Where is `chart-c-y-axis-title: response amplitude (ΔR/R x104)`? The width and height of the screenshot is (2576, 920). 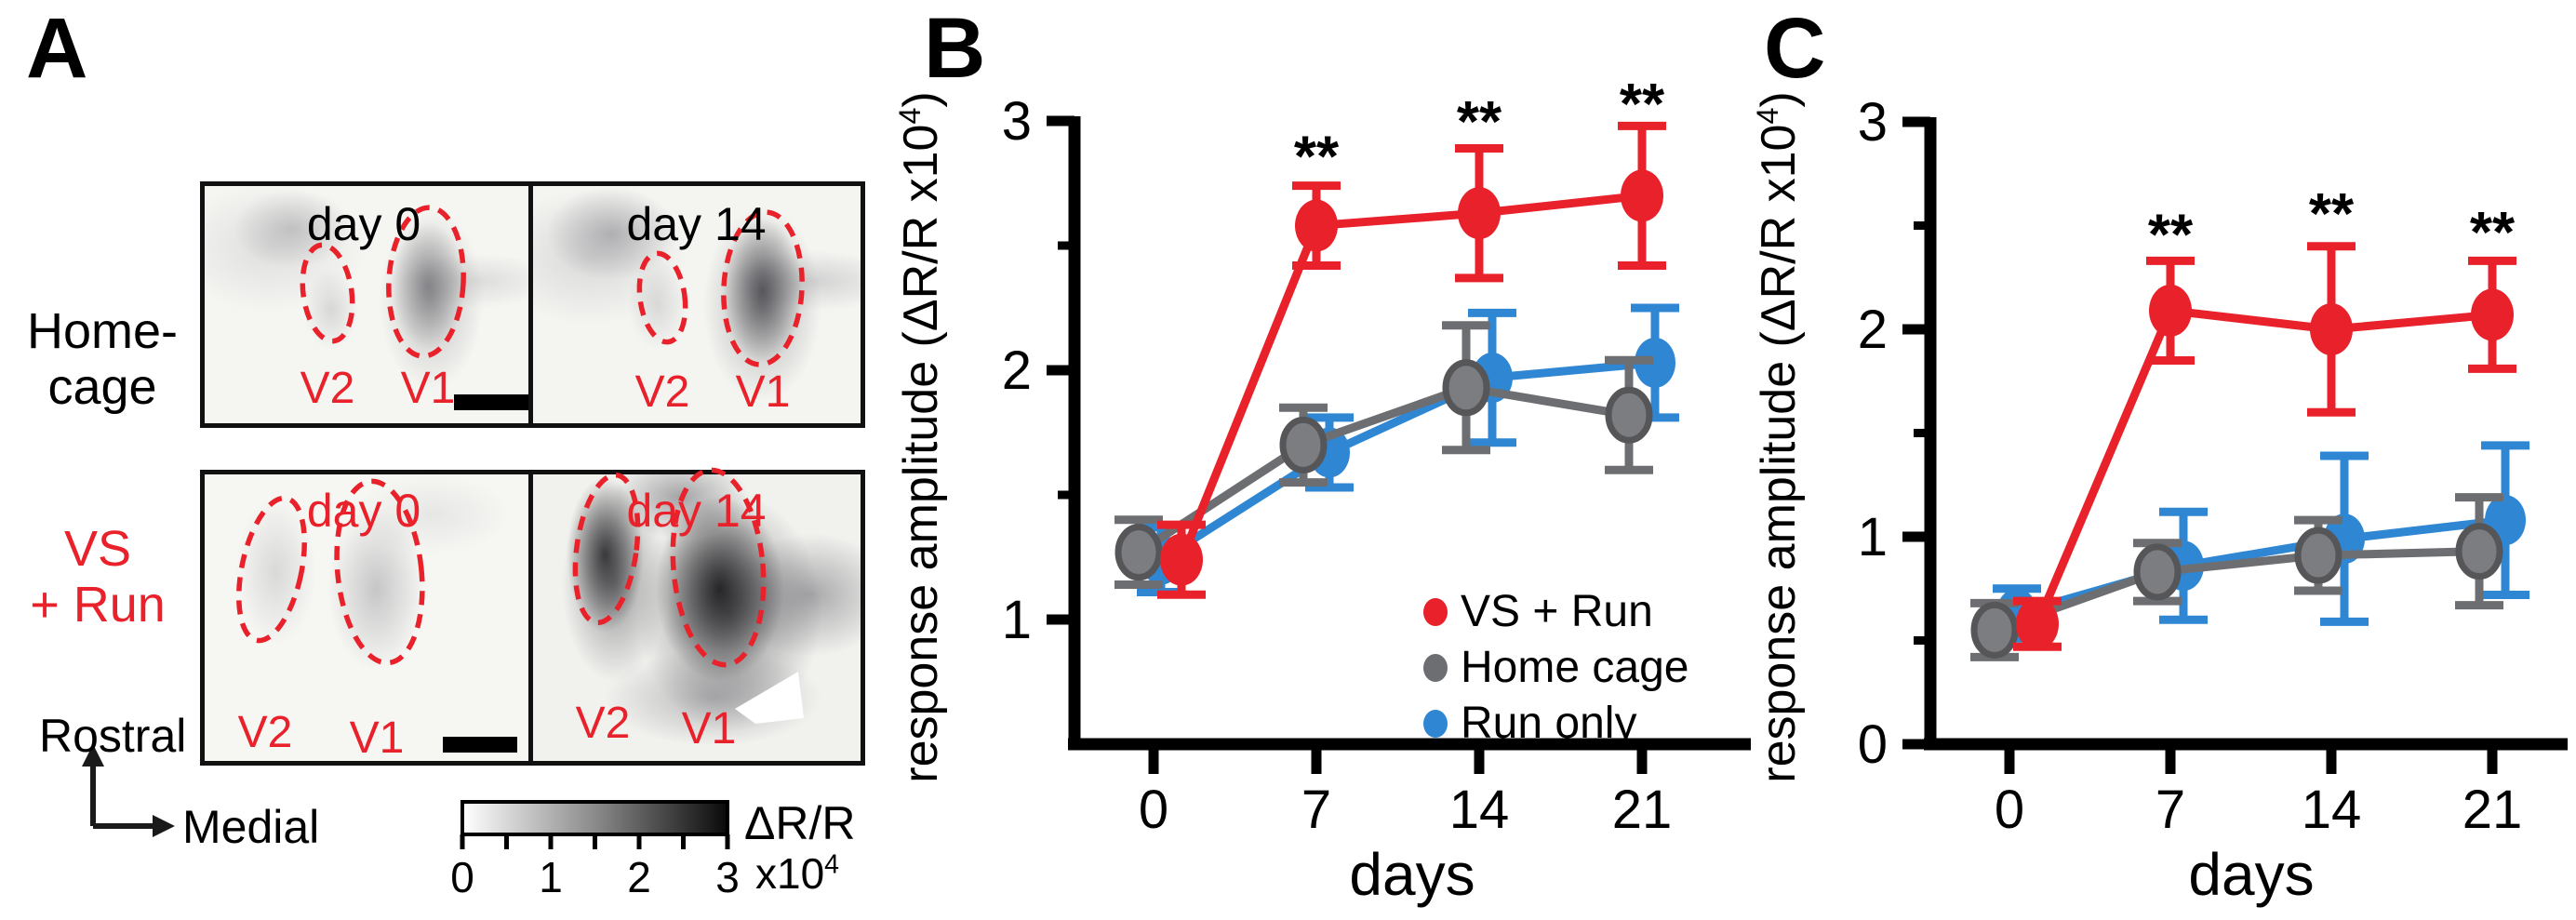
chart-c-y-axis-title: response amplitude (ΔR/R x104) is located at coordinates (1779, 436).